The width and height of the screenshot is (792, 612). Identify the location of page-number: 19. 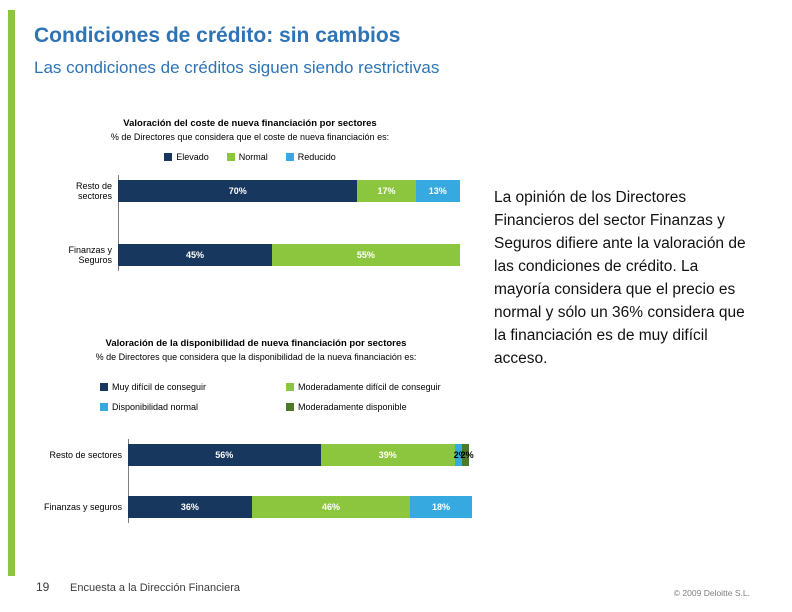
(43, 587).